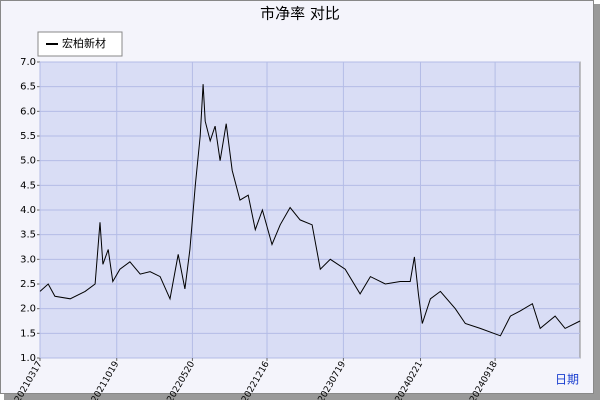 Image resolution: width=600 pixels, height=400 pixels. What do you see at coordinates (28, 309) in the screenshot?
I see `y-tick-label: 2.0` at bounding box center [28, 309].